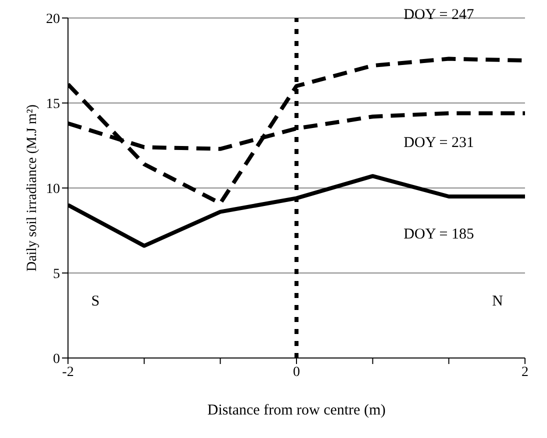 The width and height of the screenshot is (547, 438). I want to click on y-tick-label: 5, so click(56, 274).